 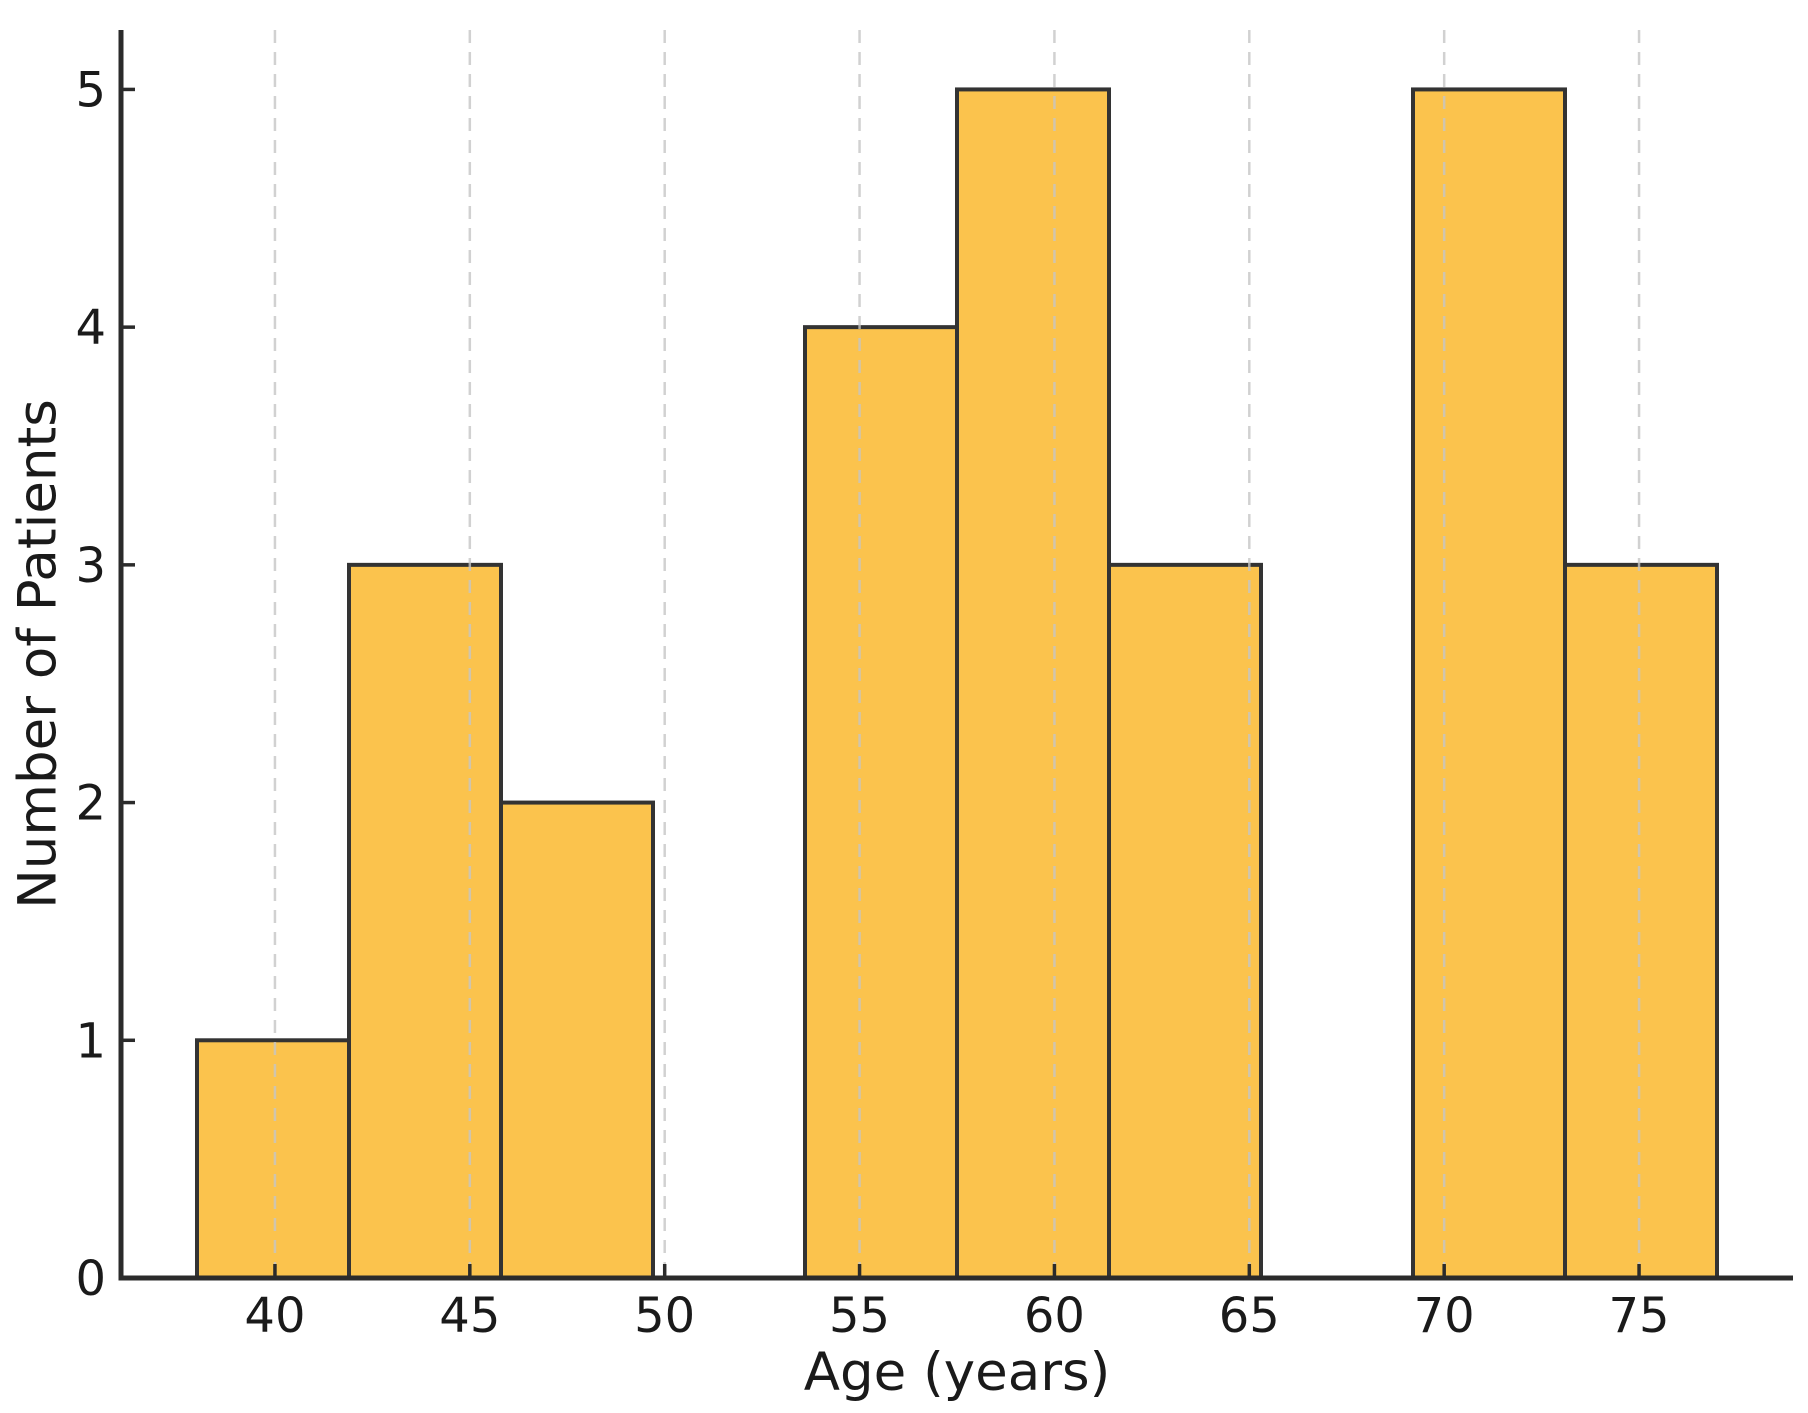 What do you see at coordinates (664, 1316) in the screenshot?
I see `x-tick-label: 50` at bounding box center [664, 1316].